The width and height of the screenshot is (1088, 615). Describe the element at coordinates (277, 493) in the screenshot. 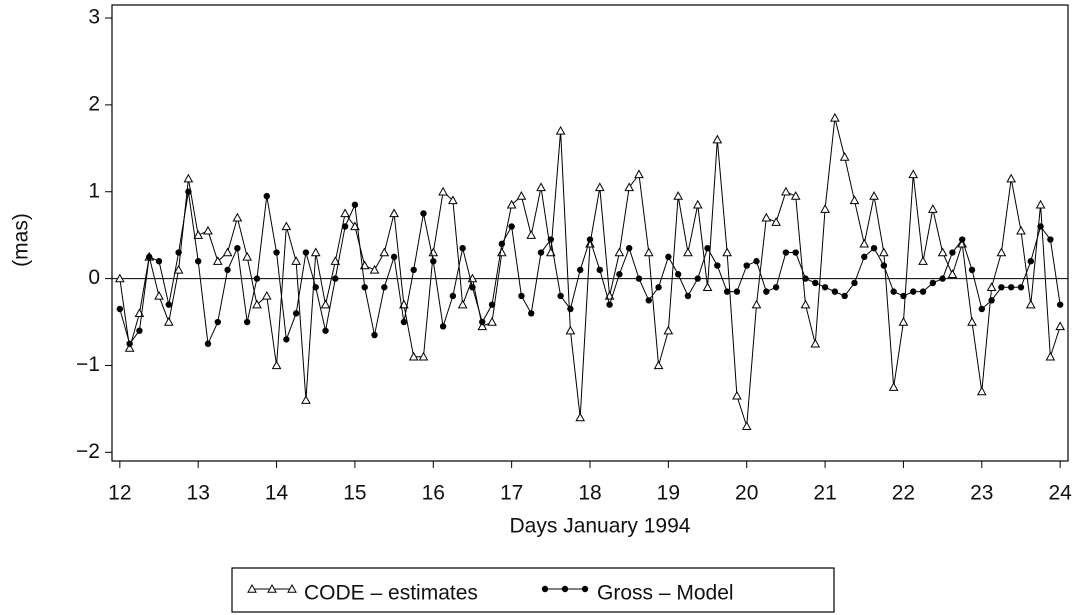

I see `x-tick-label: 14` at that location.